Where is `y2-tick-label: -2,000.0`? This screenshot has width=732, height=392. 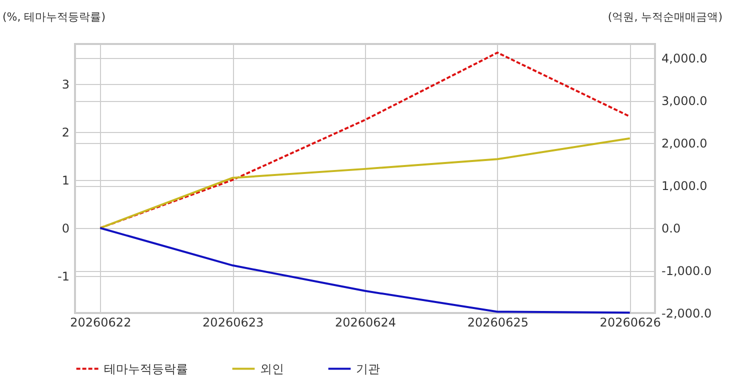
y2-tick-label: -2,000.0 is located at coordinates (687, 313).